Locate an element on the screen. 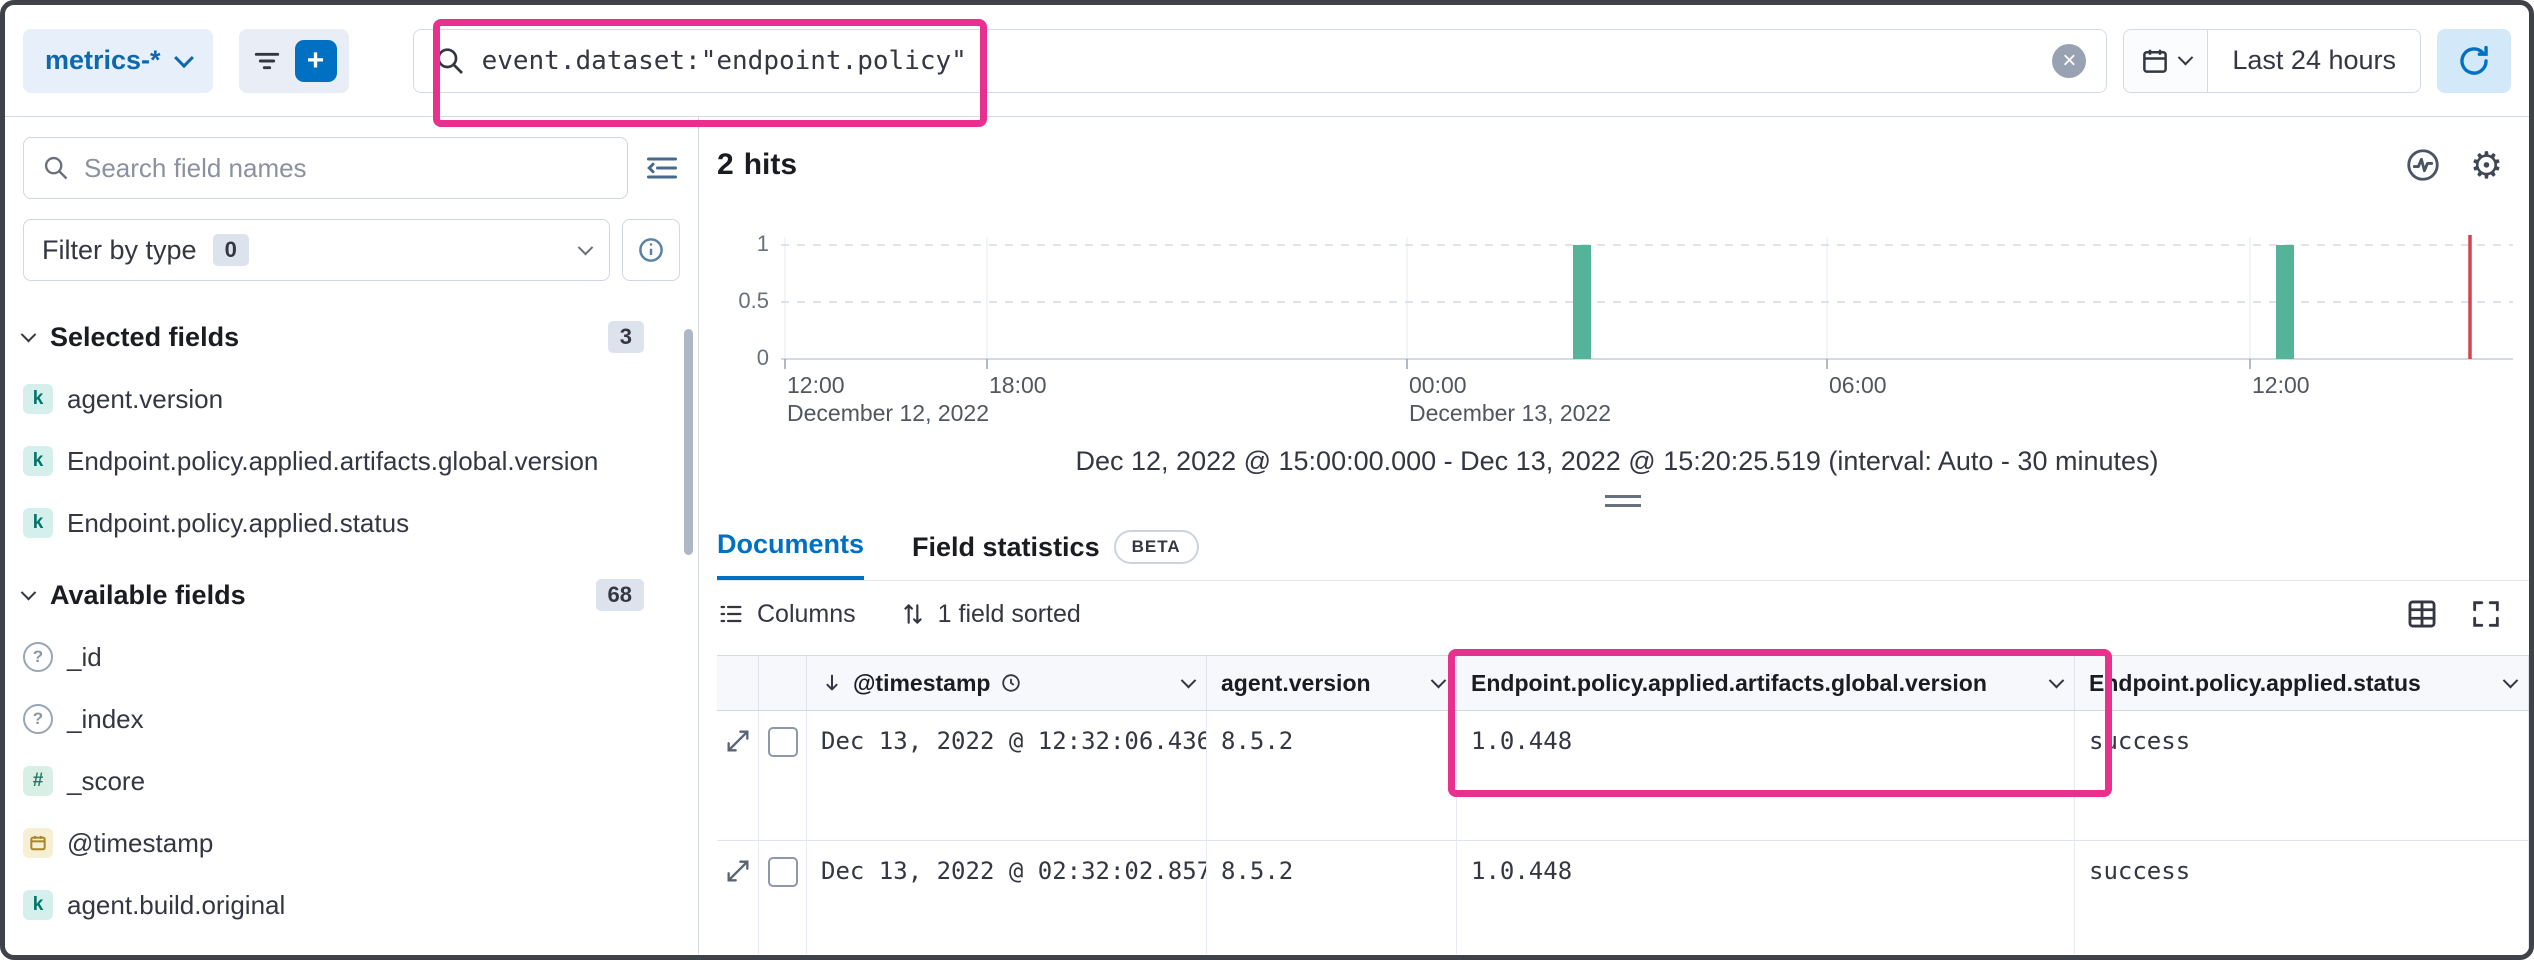  display-options-icon is located at coordinates (2422, 614).